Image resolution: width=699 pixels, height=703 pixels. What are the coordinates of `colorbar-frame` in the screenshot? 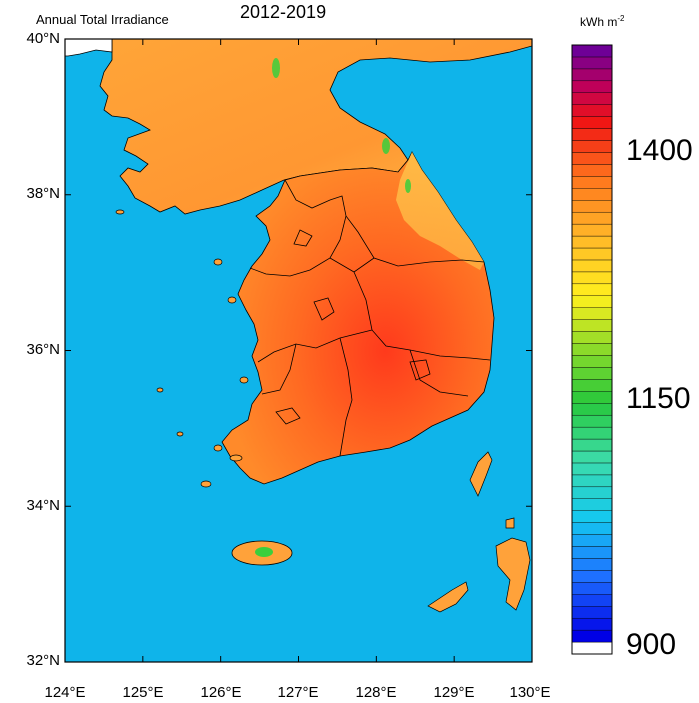 It's located at (592, 349).